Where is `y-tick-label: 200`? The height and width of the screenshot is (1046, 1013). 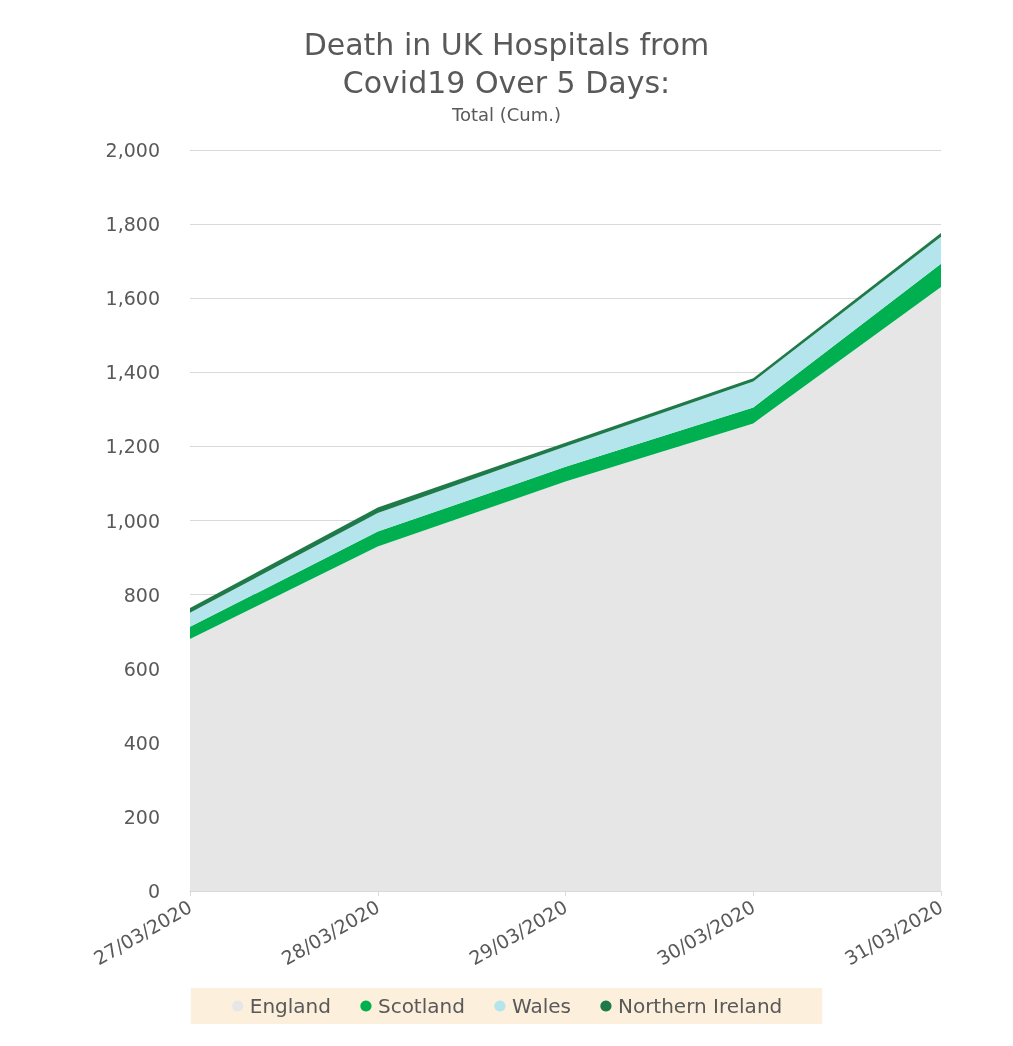 y-tick-label: 200 is located at coordinates (141, 816).